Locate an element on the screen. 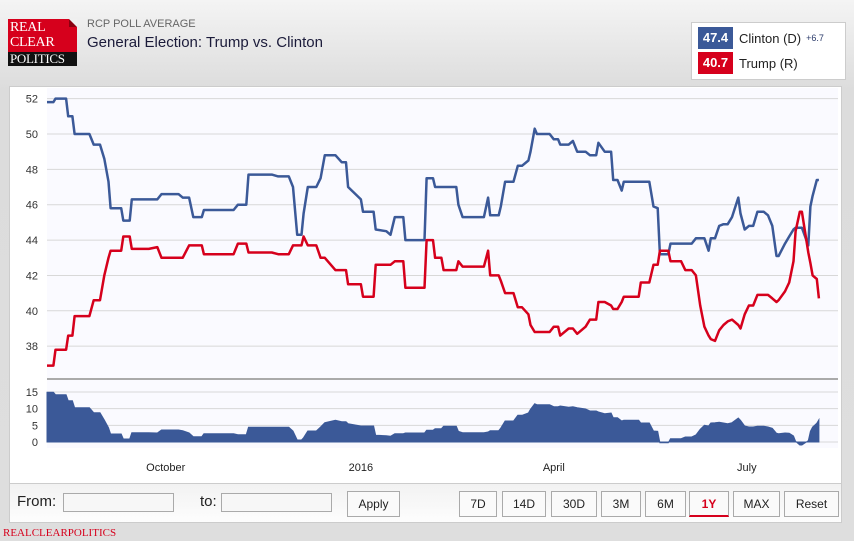  spread-y-tick-label: 15 is located at coordinates (32, 393).